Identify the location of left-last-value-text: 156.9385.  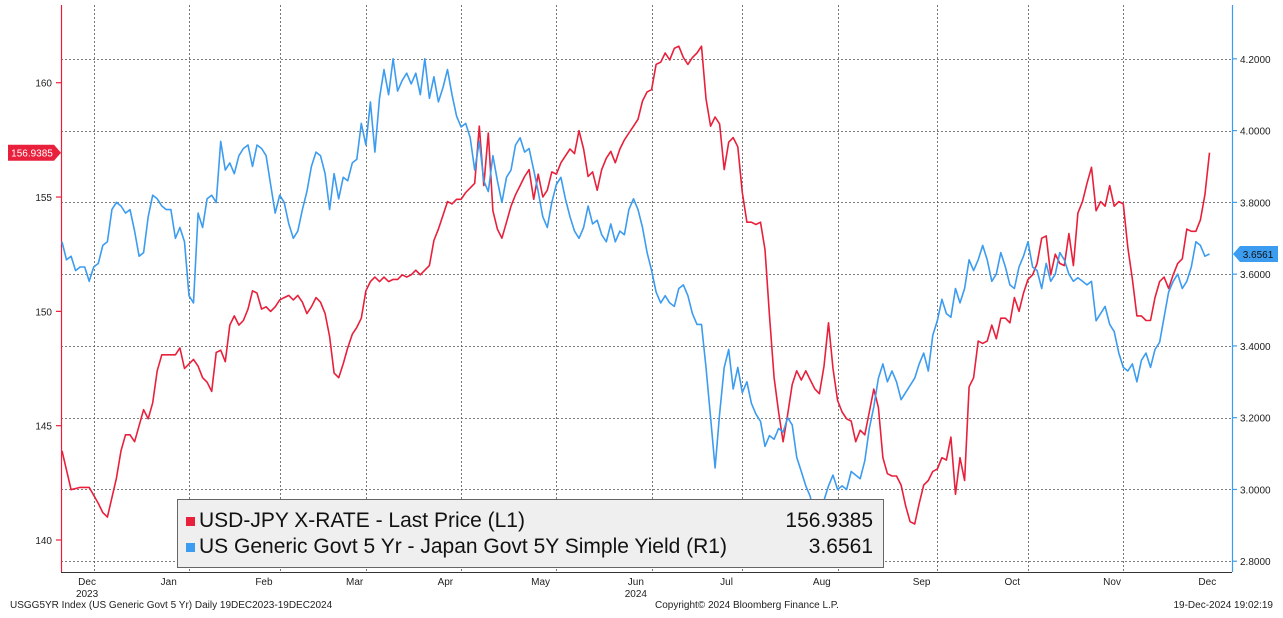
(32, 154).